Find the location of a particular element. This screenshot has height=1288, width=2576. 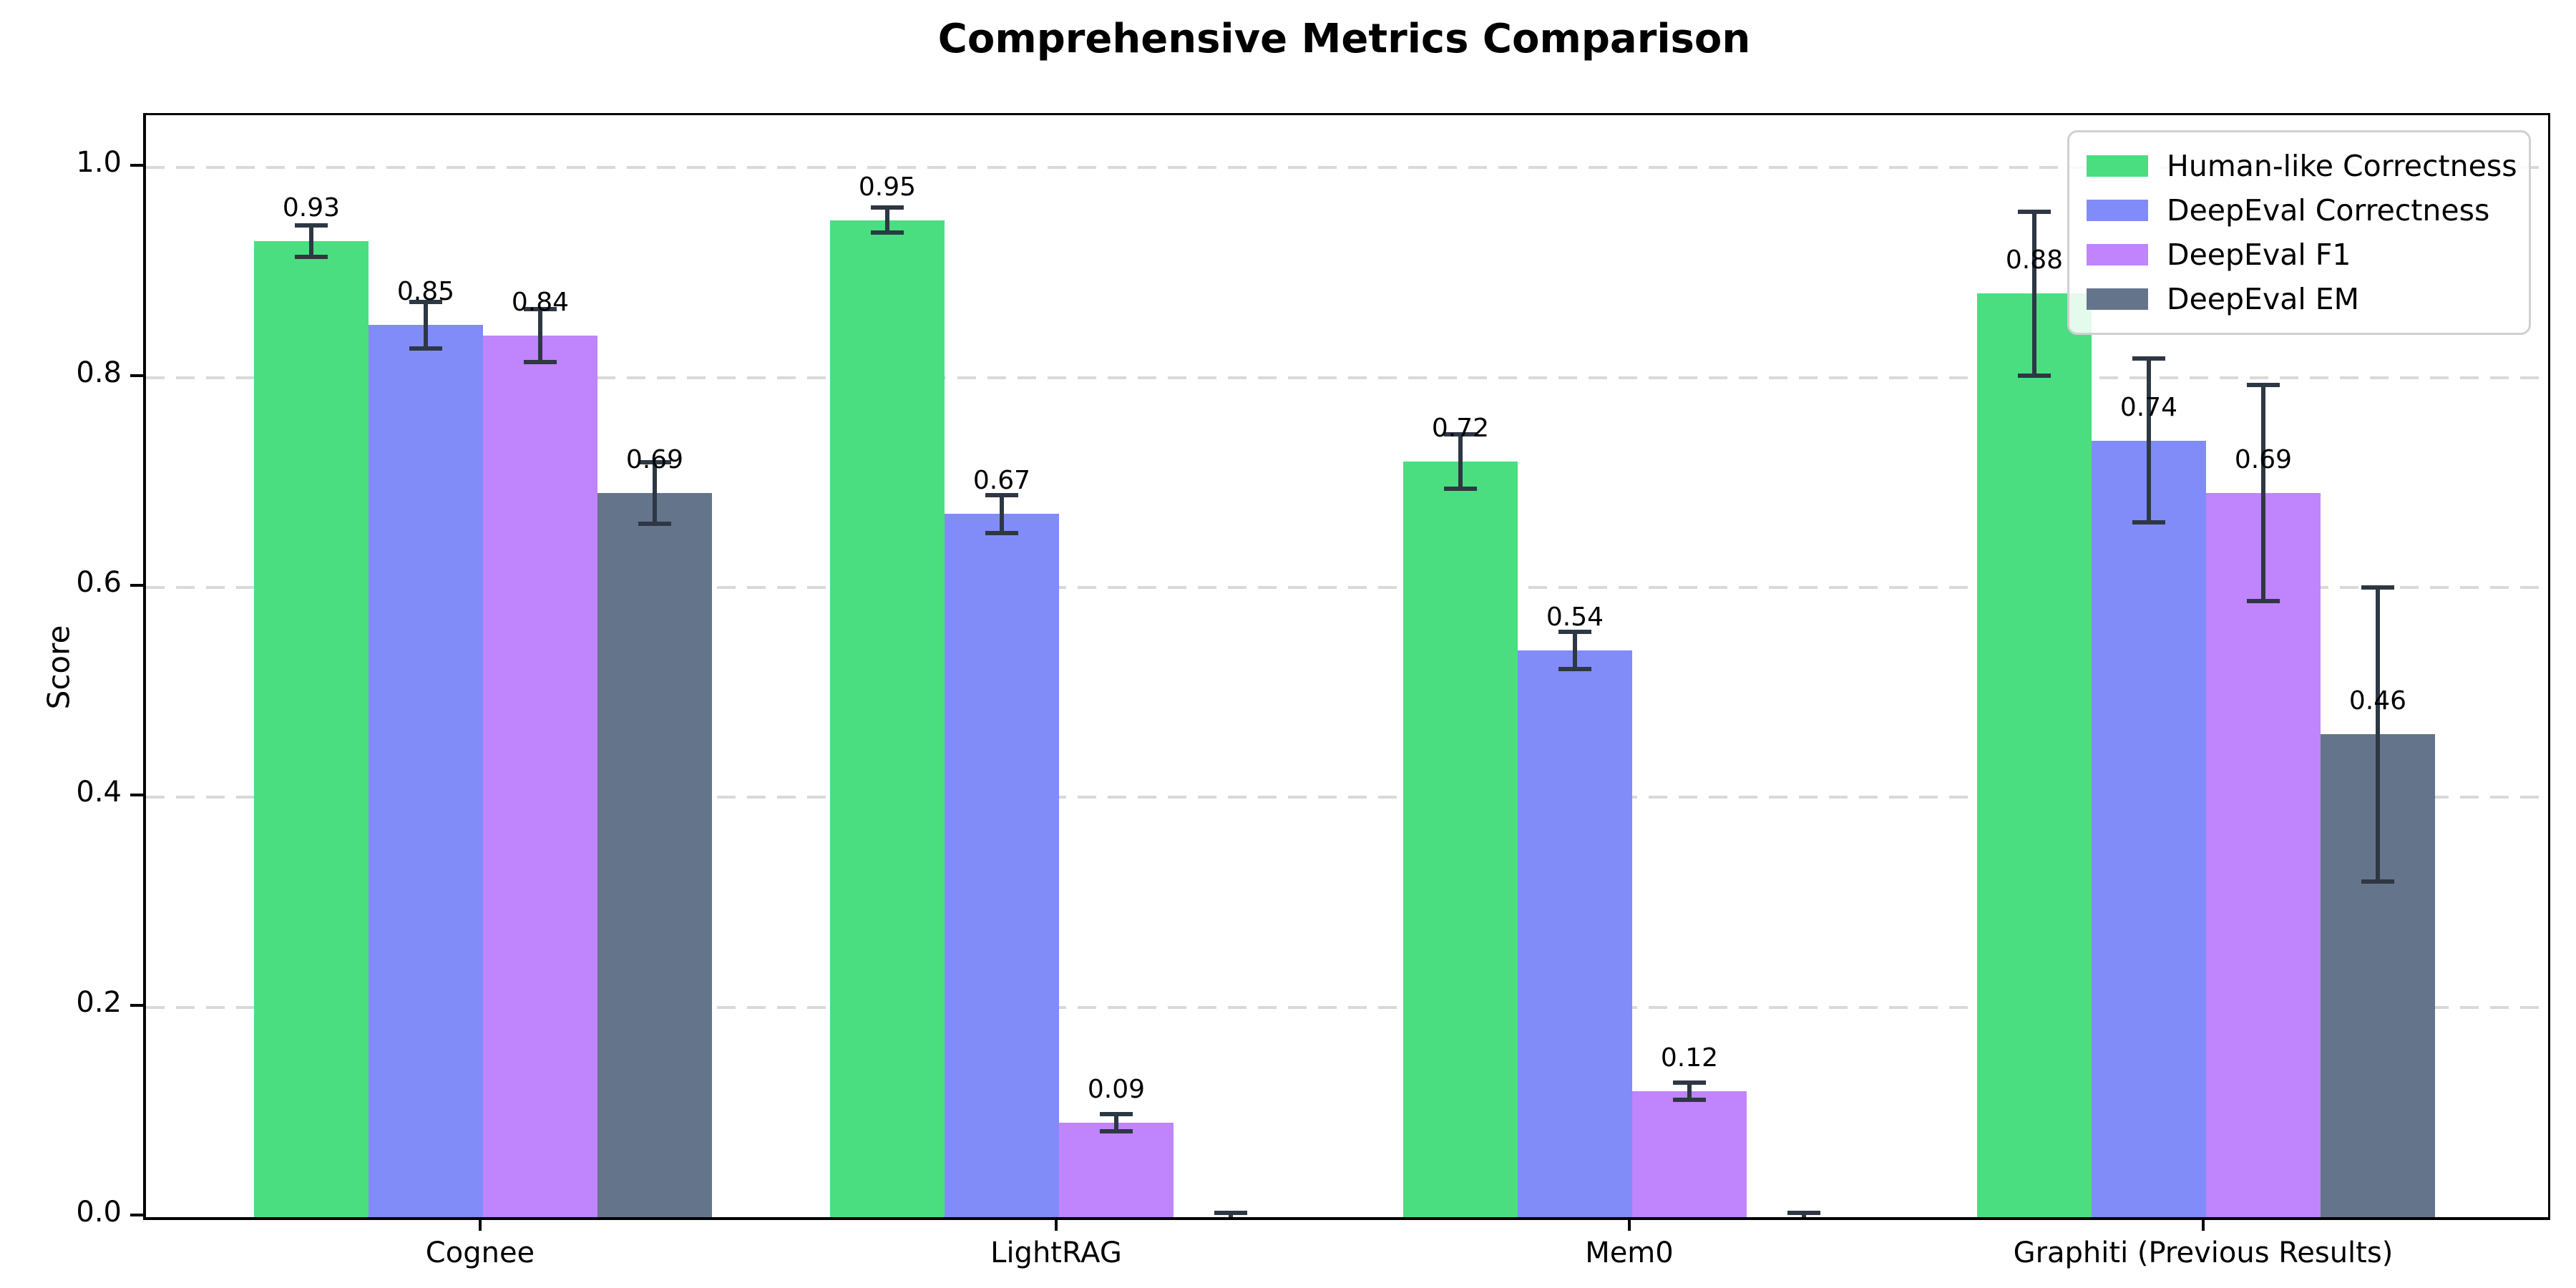

gridline-y-0.4 is located at coordinates (1347, 797).